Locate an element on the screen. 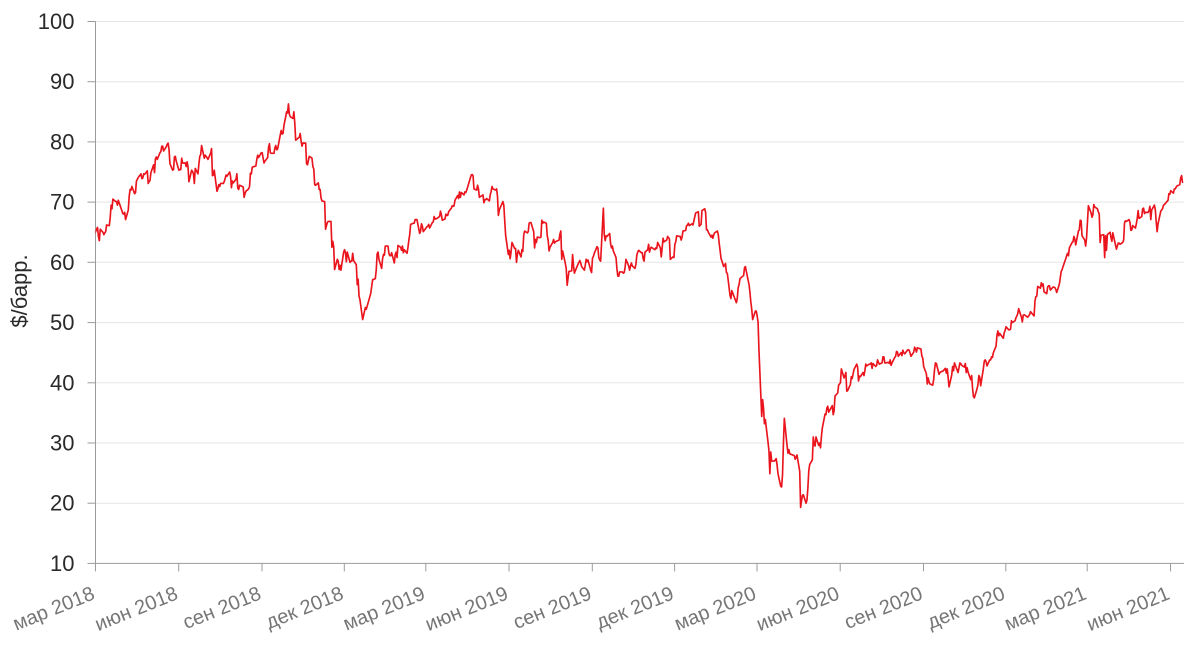 This screenshot has height=647, width=1200. svg-text: 60 is located at coordinates (62, 262).